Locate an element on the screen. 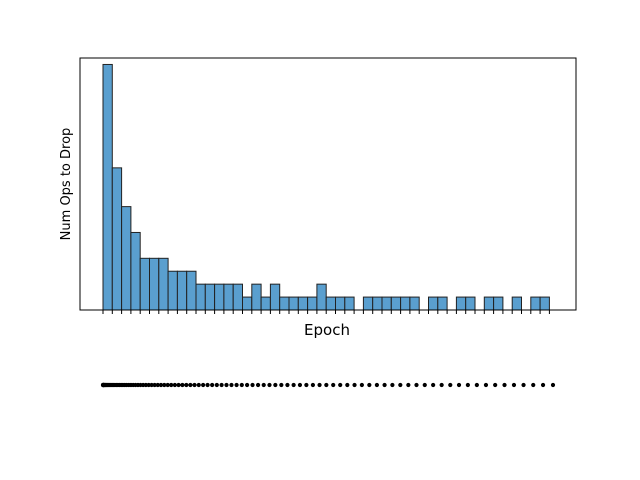 This screenshot has width=640, height=480. x-ticks is located at coordinates (326, 312).